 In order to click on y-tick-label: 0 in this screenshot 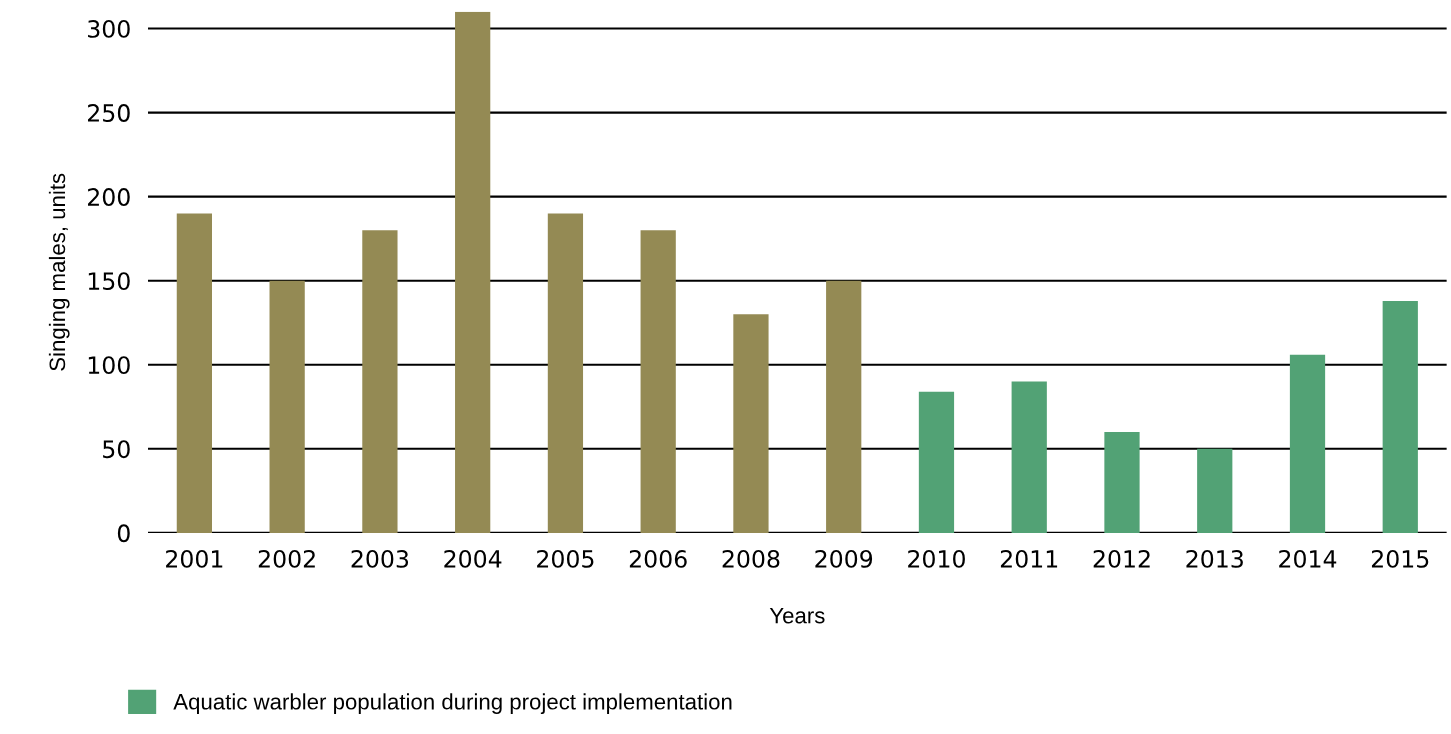, I will do `click(123, 533)`.